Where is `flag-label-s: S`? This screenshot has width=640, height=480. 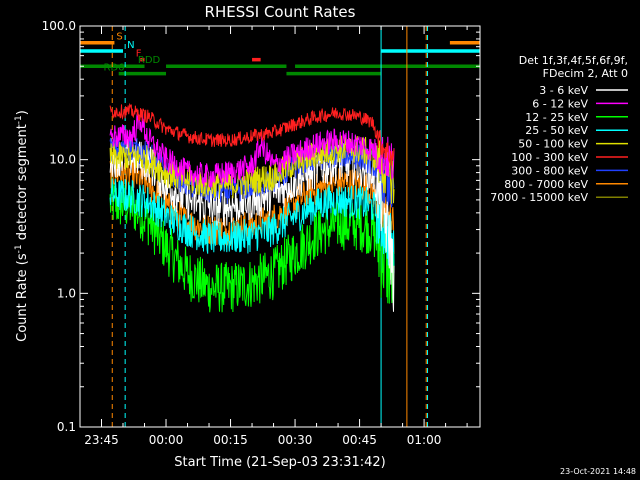
flag-label-s: S is located at coordinates (119, 37).